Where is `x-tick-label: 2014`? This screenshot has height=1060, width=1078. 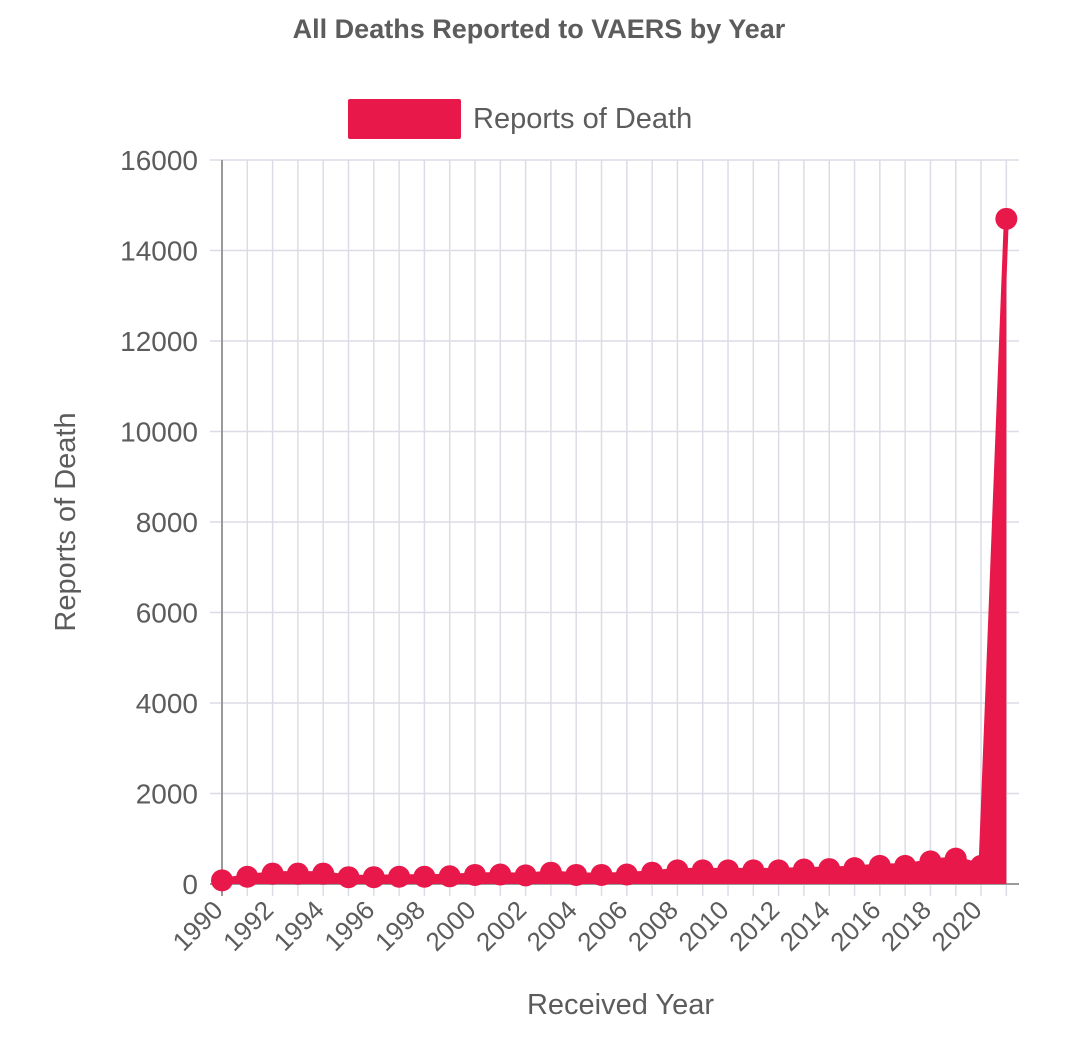
x-tick-label: 2014 is located at coordinates (805, 926).